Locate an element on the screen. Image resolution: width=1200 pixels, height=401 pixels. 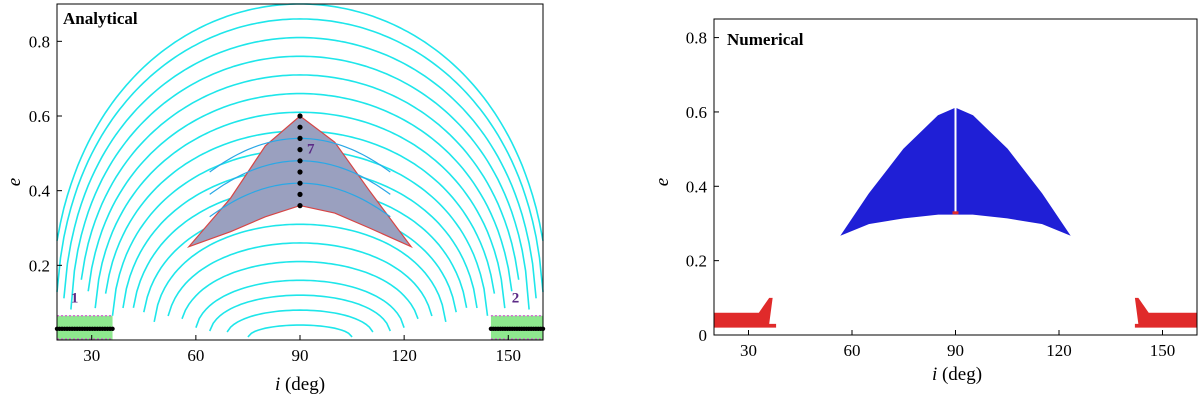
numerical-y-tick-label: 0.8 is located at coordinates (696, 38).